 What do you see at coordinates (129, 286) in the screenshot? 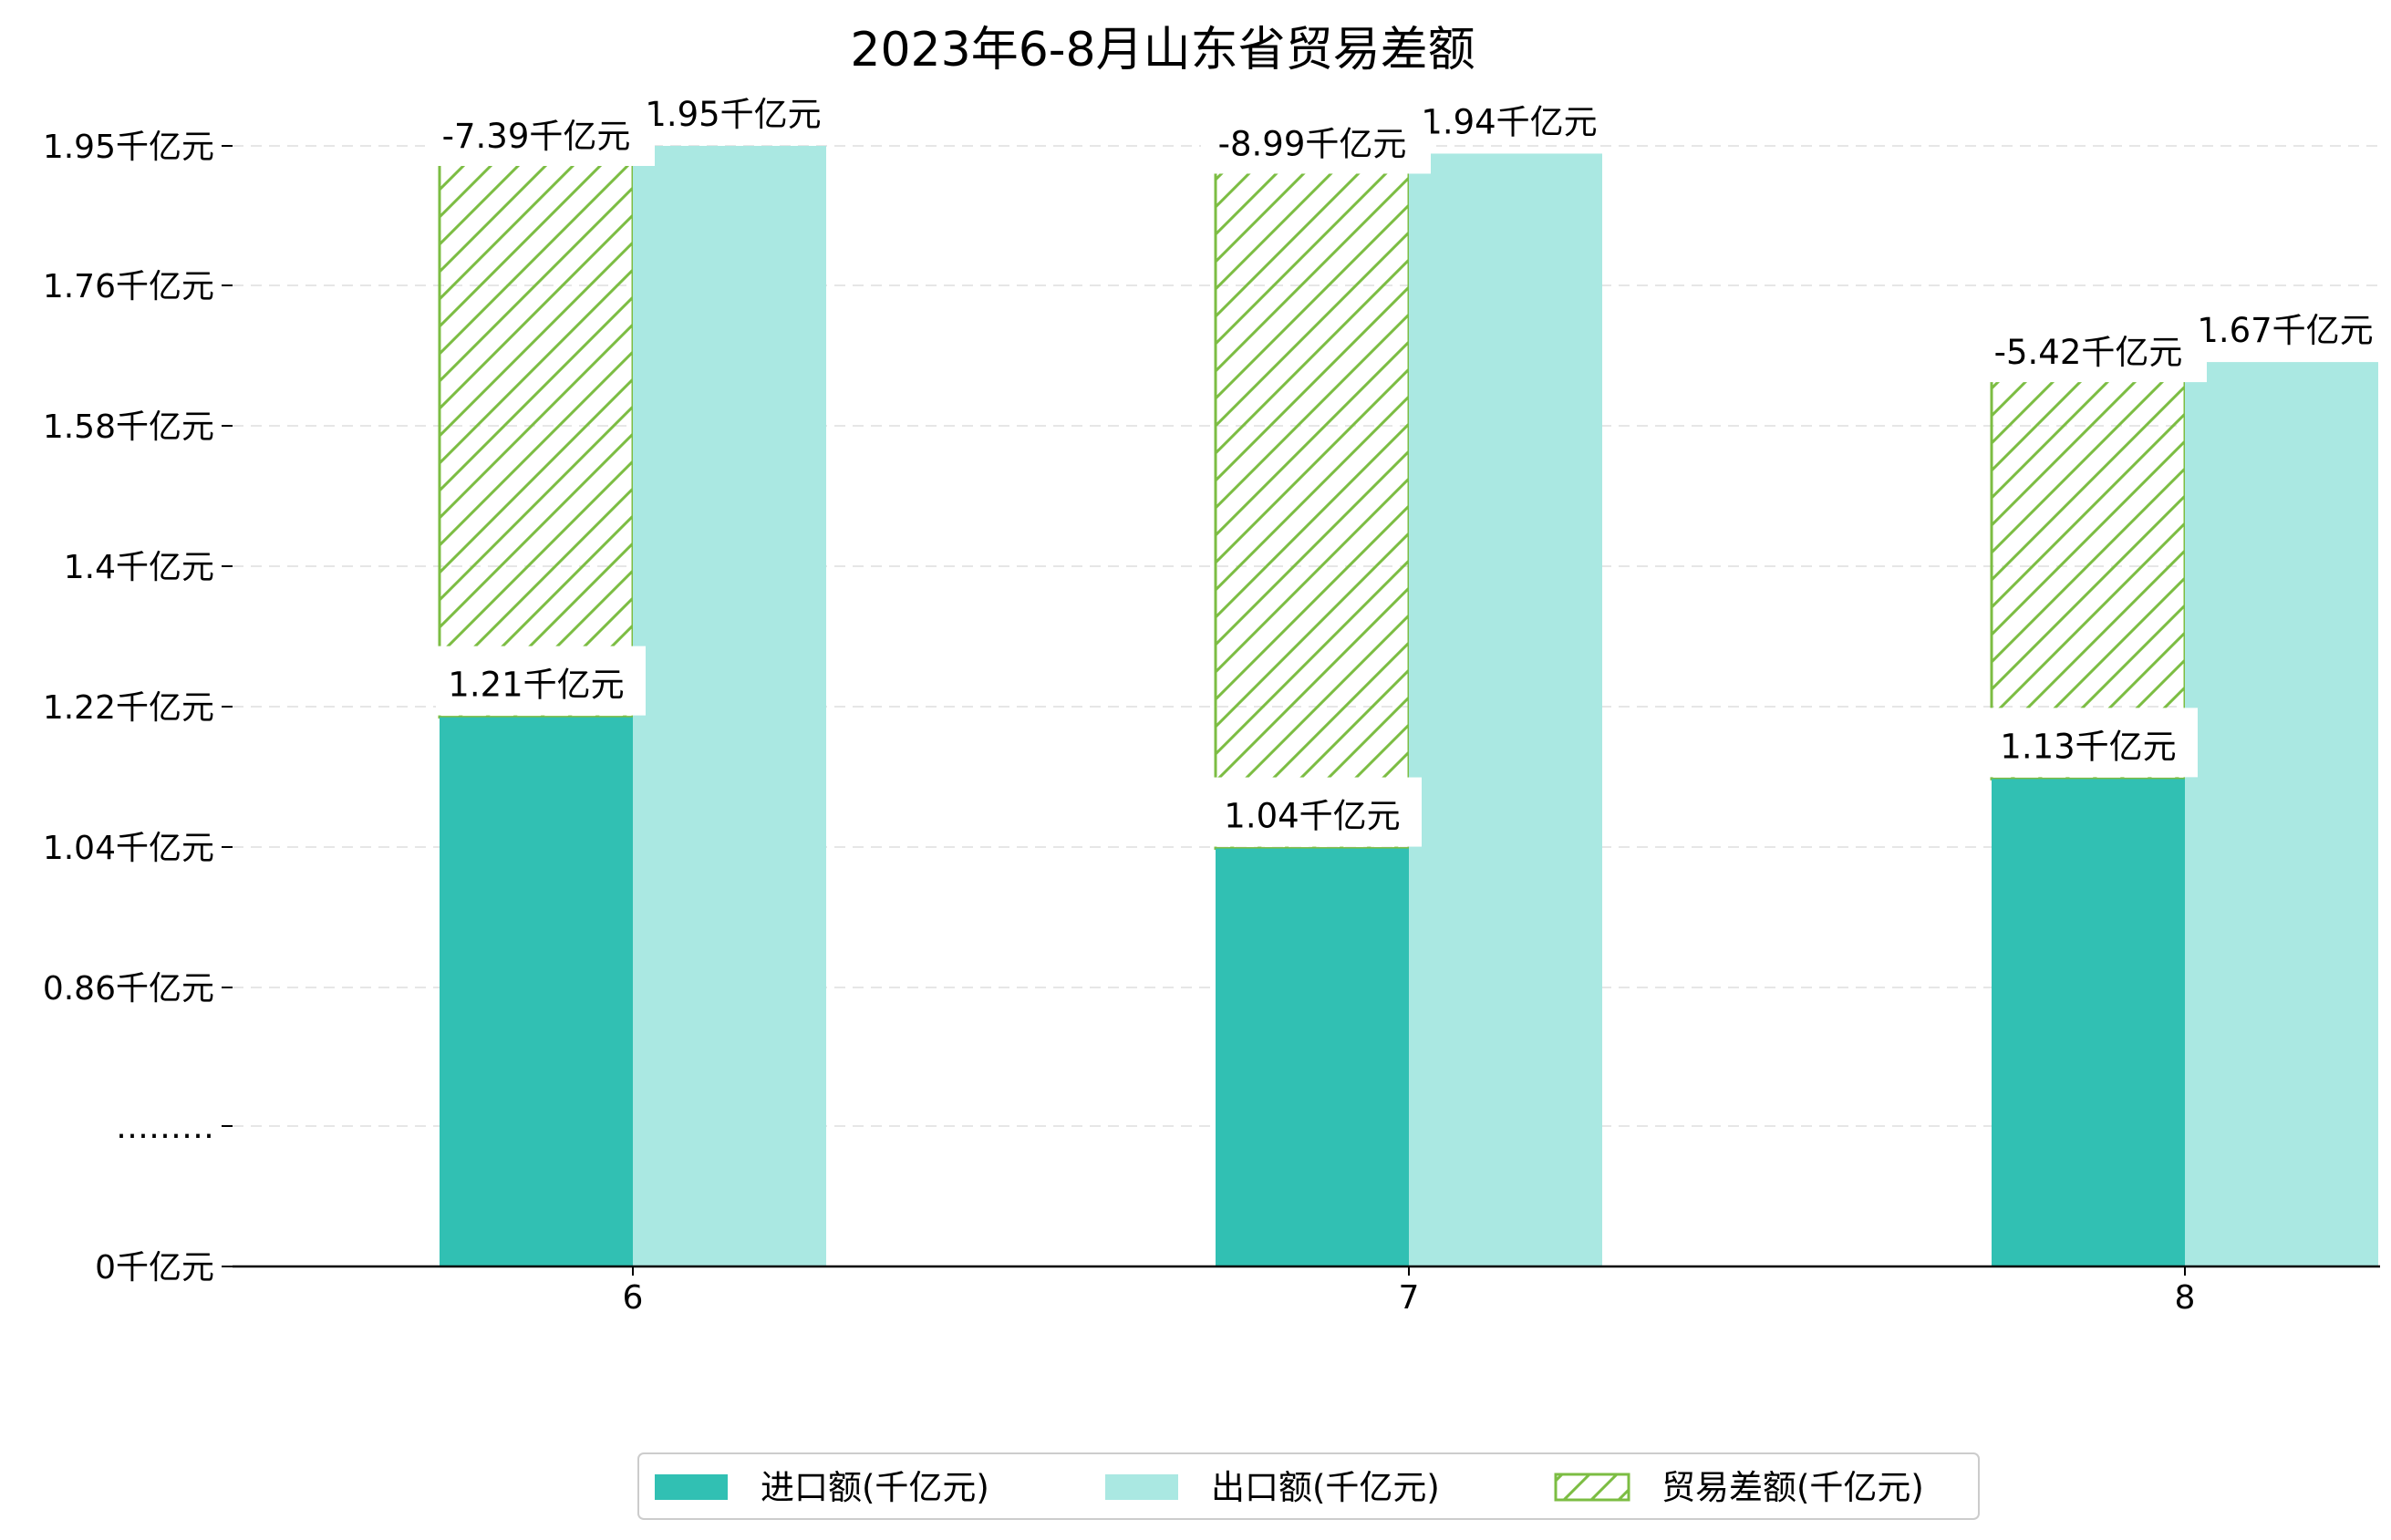
I see `y-tick-label: 1.76千亿元` at bounding box center [129, 286].